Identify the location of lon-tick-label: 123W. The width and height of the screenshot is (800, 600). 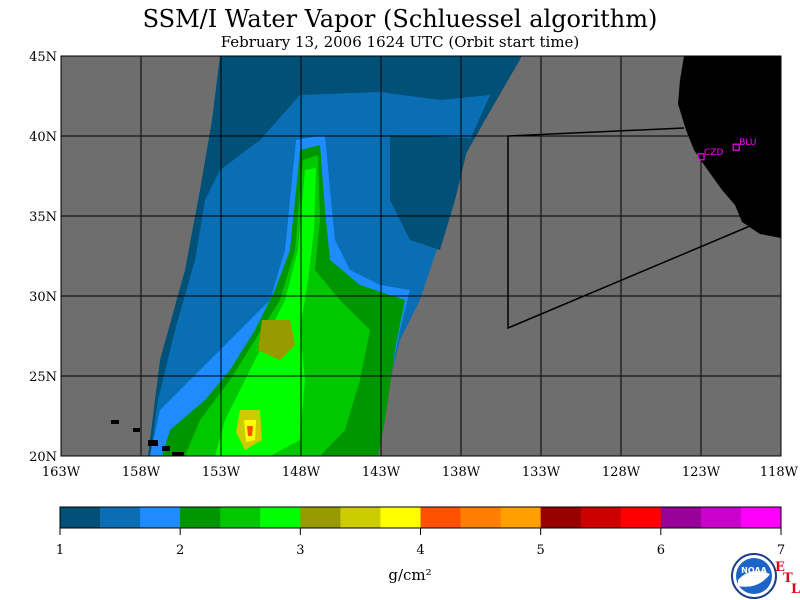
(701, 472).